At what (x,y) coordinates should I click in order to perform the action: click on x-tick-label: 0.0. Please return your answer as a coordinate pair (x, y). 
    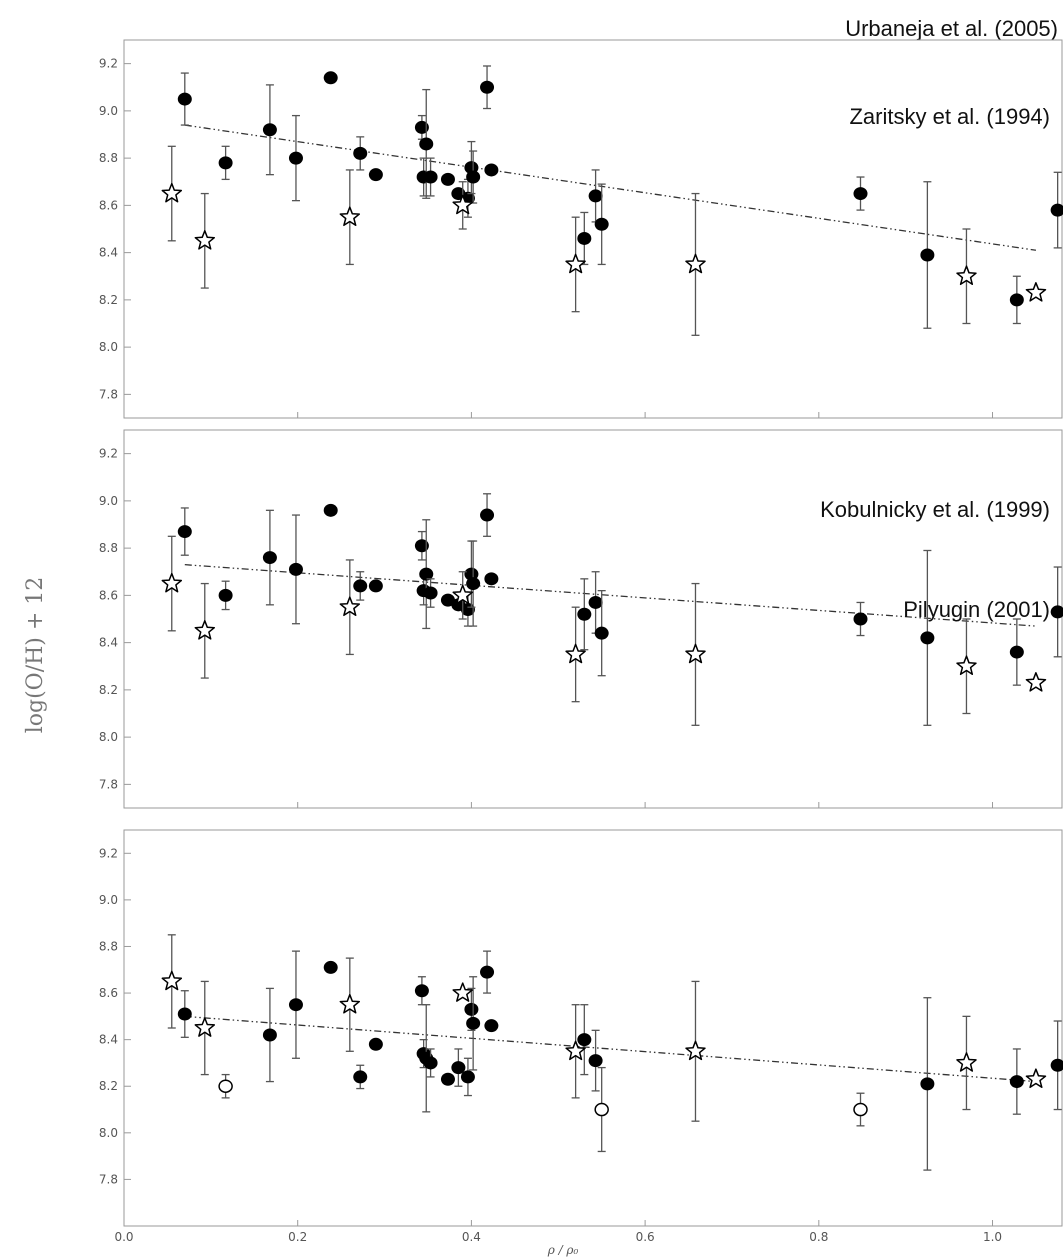
    Looking at the image, I should click on (123, 1237).